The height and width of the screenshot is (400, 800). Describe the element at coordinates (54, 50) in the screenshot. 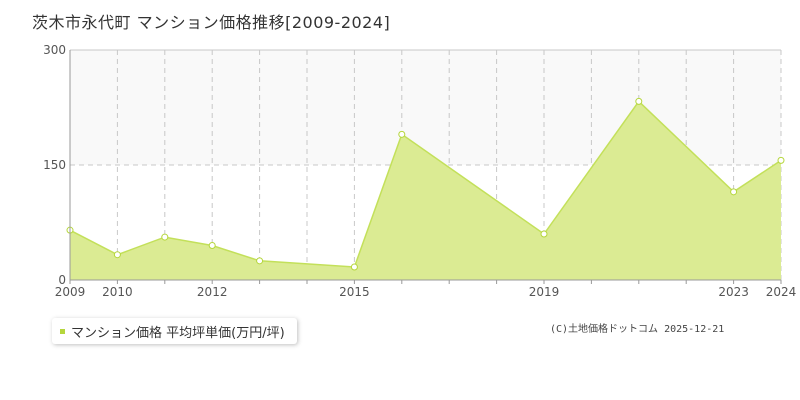

I see `y-tick-label: 300` at that location.